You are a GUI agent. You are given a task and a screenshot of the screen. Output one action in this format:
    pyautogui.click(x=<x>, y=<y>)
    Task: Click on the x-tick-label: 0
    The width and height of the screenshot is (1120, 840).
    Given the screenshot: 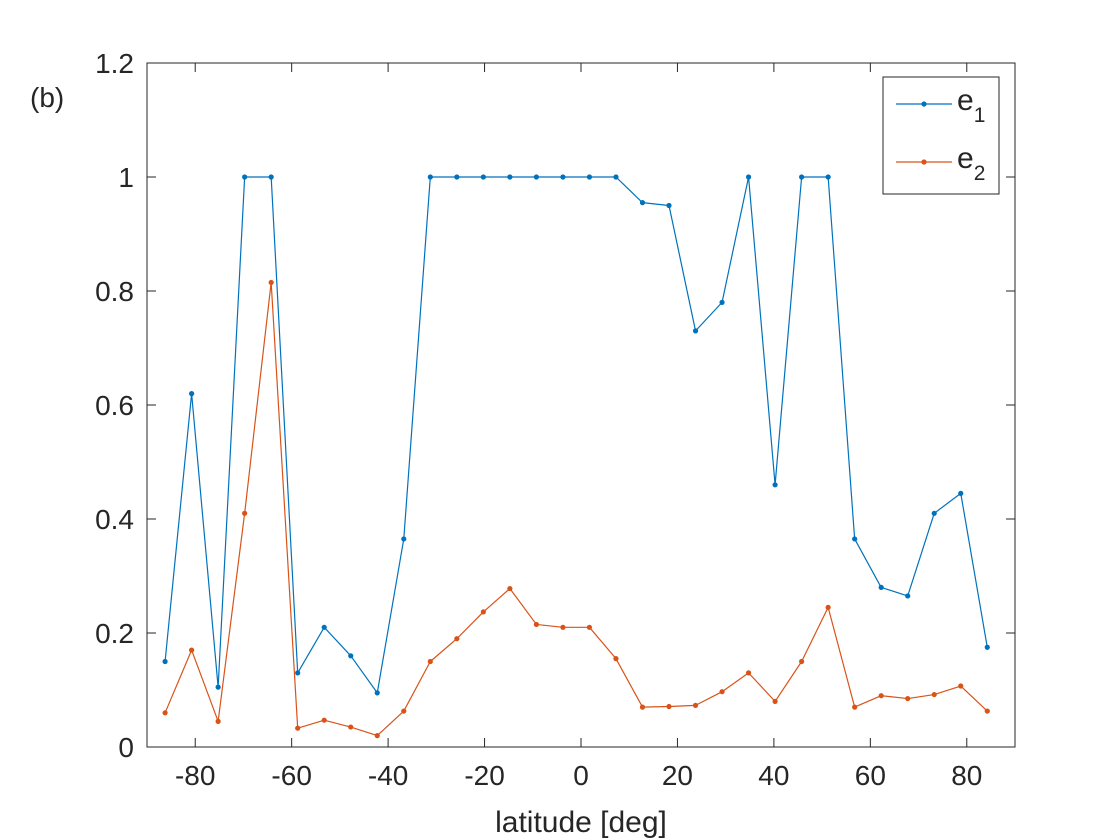 What is the action you would take?
    pyautogui.click(x=581, y=775)
    